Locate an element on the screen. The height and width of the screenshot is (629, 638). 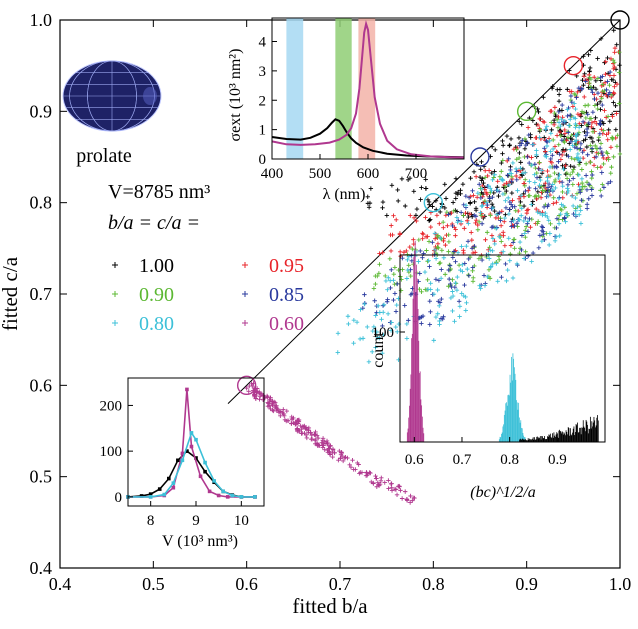
volume-distribution-curves is located at coordinates (191, 443).